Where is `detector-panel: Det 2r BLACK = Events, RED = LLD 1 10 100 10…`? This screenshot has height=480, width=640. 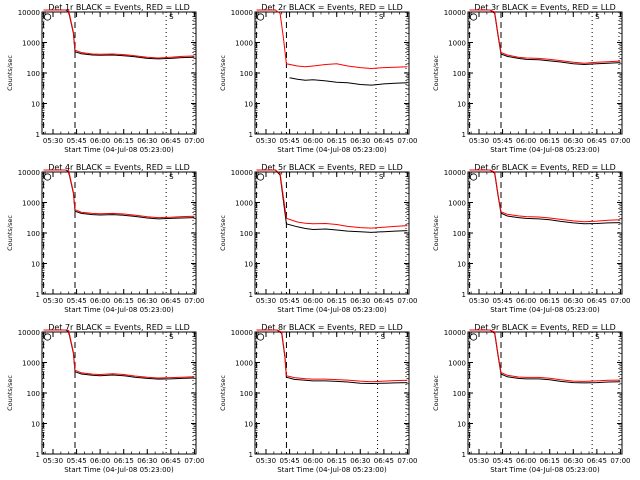
detector-panel: Det 2r BLACK = Events, RED = LLD 1 10 100 10… is located at coordinates (318, 78).